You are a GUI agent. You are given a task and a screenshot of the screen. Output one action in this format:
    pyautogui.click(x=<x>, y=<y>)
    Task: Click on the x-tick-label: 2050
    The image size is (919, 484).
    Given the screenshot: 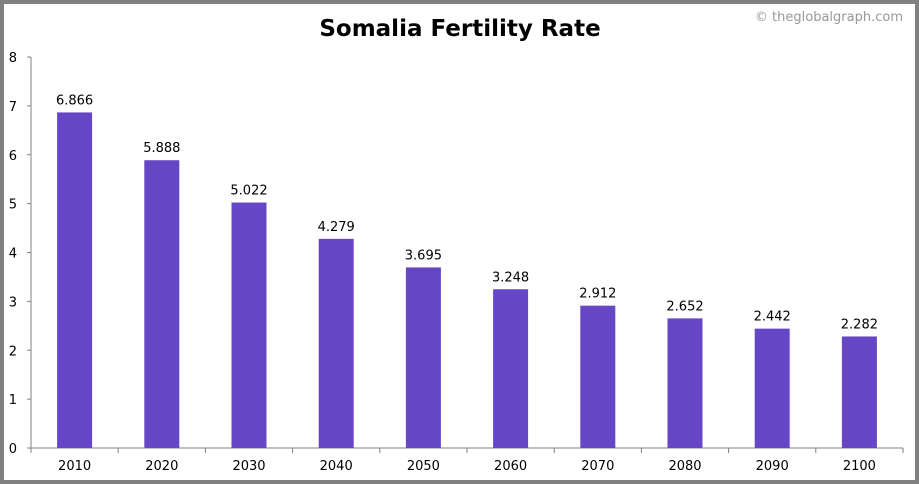 What is the action you would take?
    pyautogui.click(x=423, y=466)
    